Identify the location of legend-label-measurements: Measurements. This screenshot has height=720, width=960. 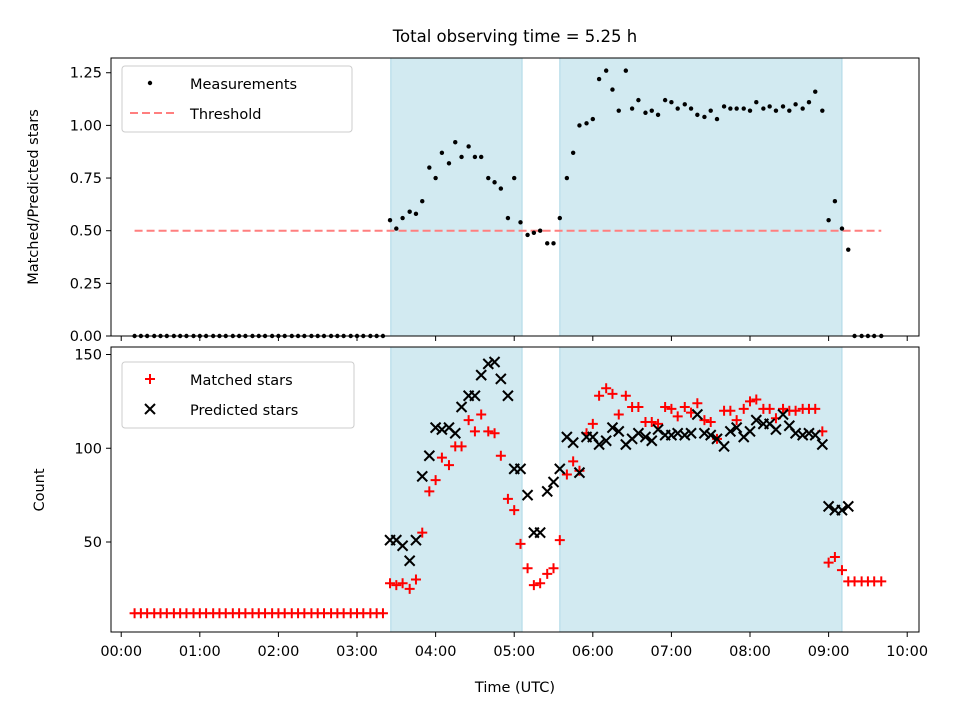
(243, 85).